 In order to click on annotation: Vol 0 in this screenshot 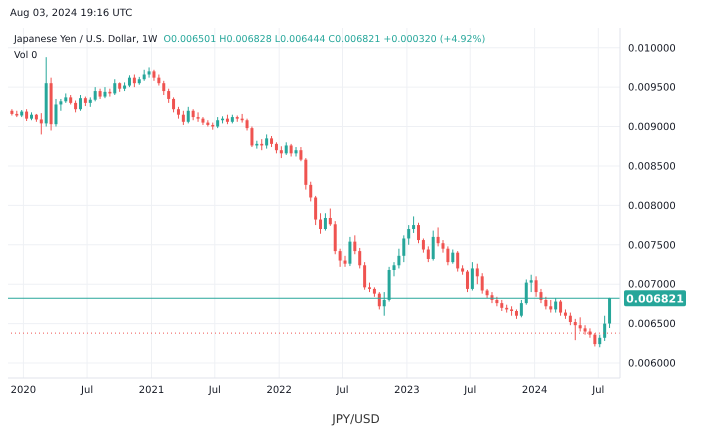, I will do `click(26, 55)`.